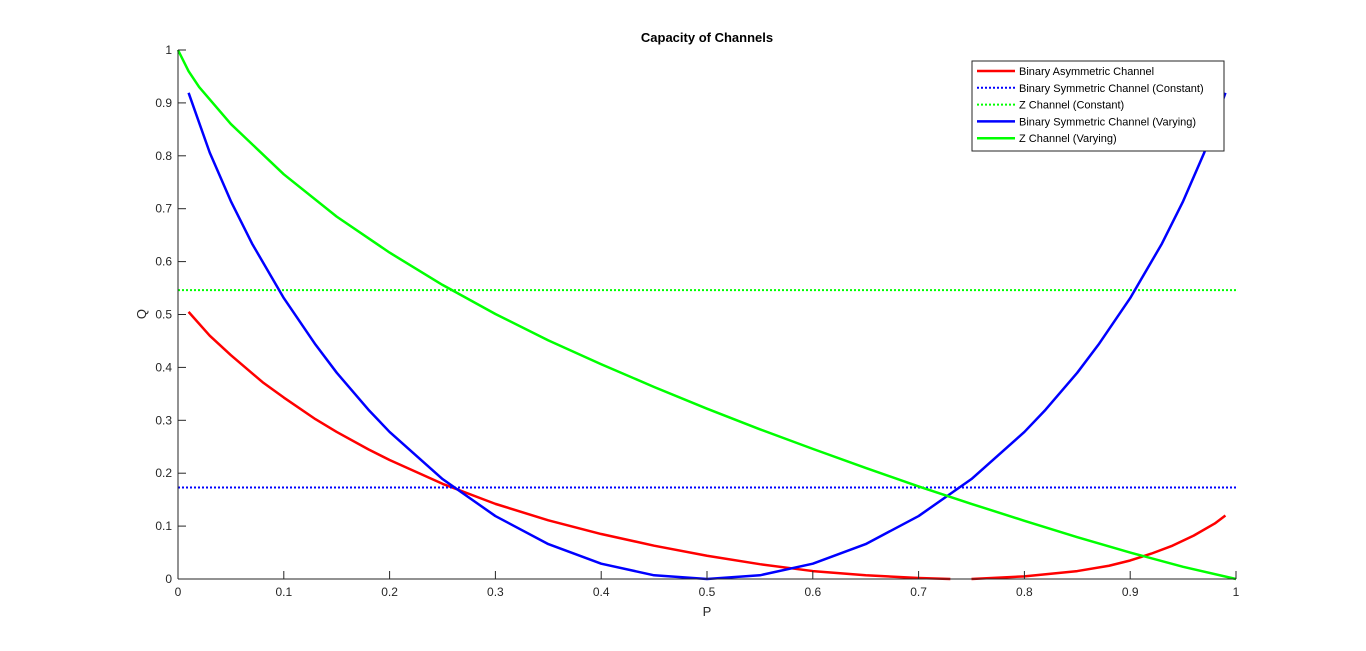 This screenshot has height=651, width=1366. I want to click on legend-label: Binary Symmetric Channel (Constant), so click(1111, 89).